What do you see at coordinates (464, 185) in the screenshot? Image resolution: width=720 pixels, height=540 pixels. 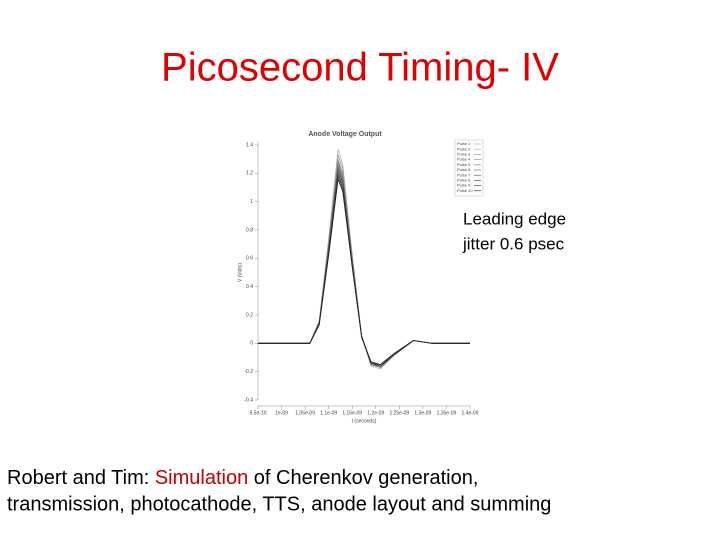 I see `legend-label: Pulse 9` at bounding box center [464, 185].